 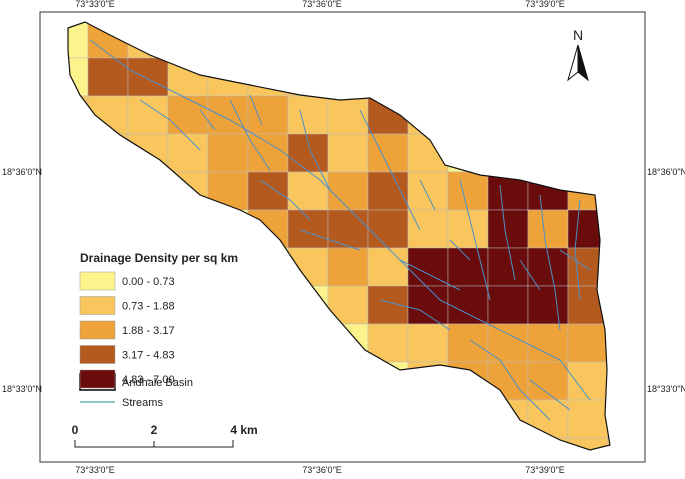 What do you see at coordinates (148, 282) in the screenshot?
I see `legend-label: 0.00 - 0.73` at bounding box center [148, 282].